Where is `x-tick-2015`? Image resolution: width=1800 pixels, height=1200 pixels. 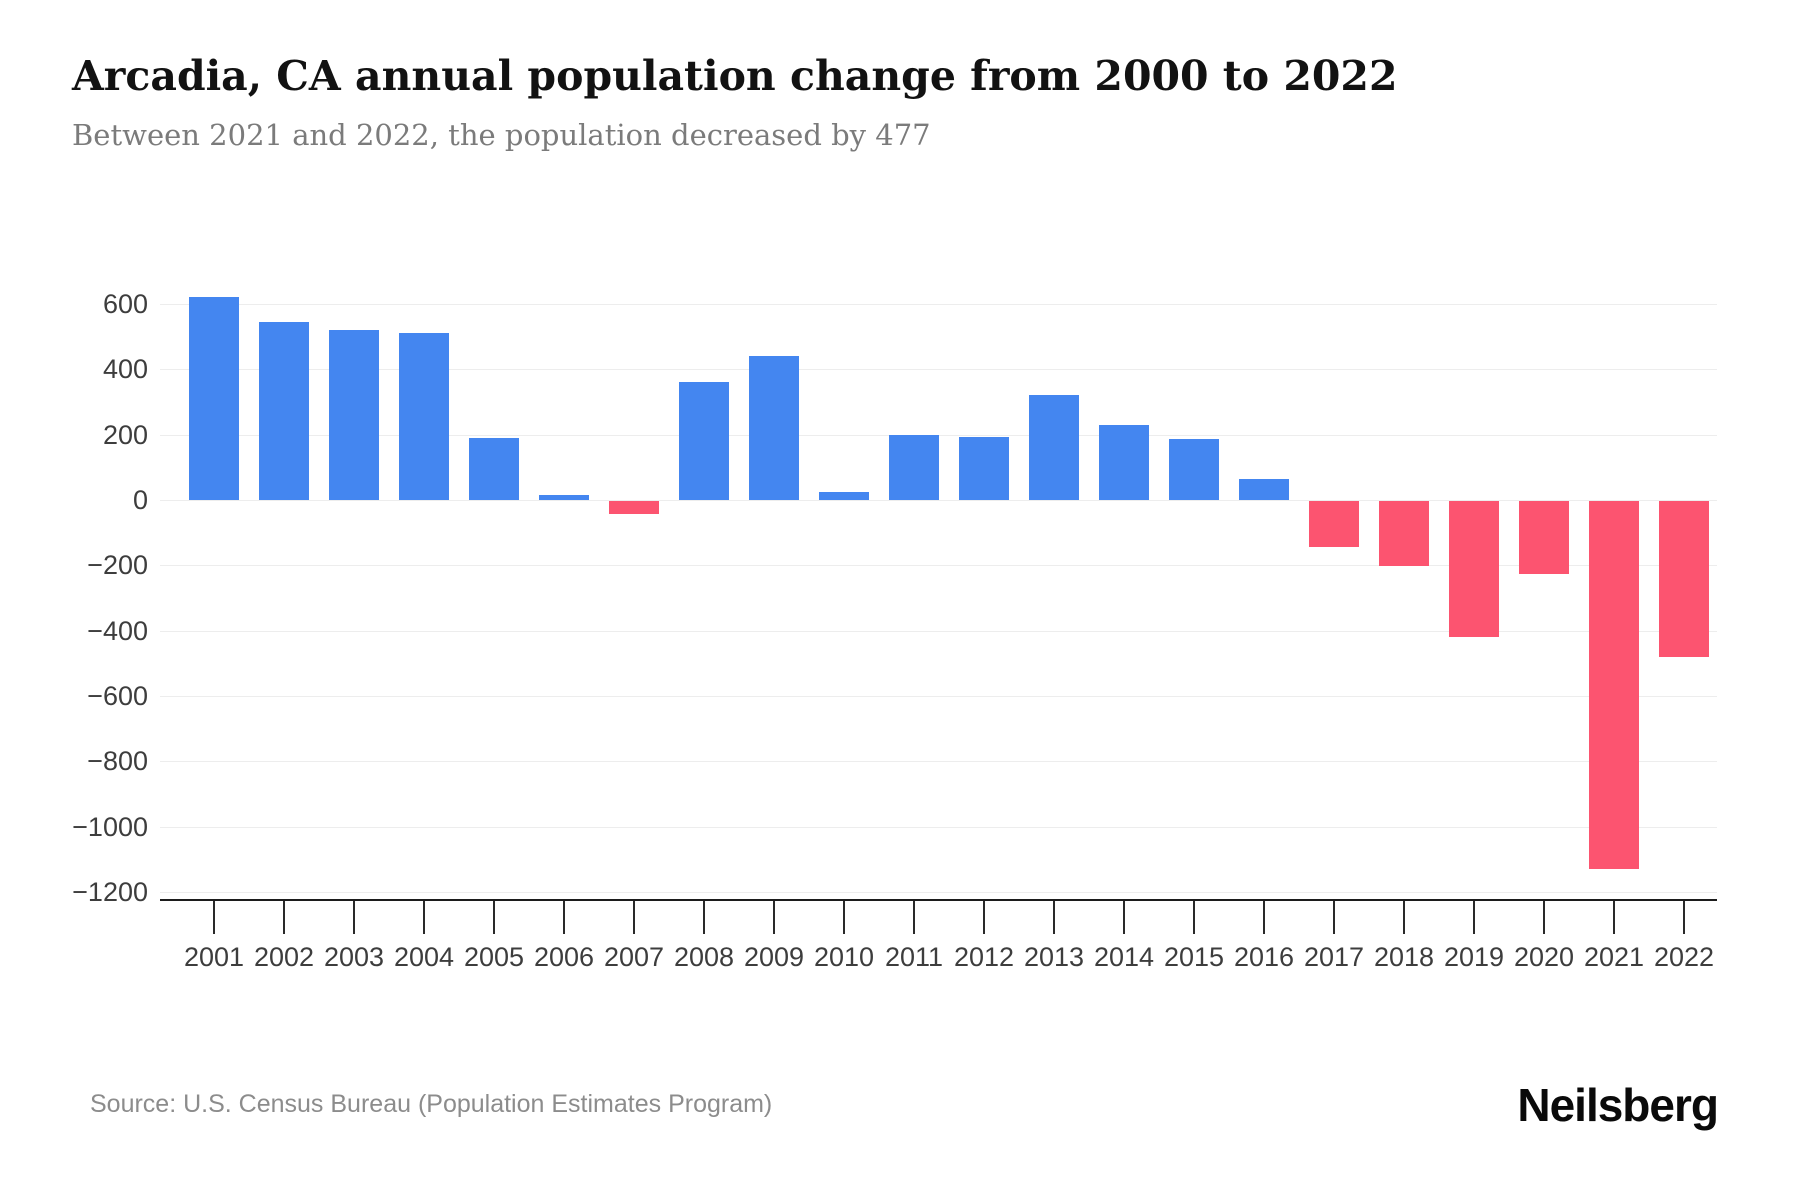
x-tick-2015 is located at coordinates (1194, 917).